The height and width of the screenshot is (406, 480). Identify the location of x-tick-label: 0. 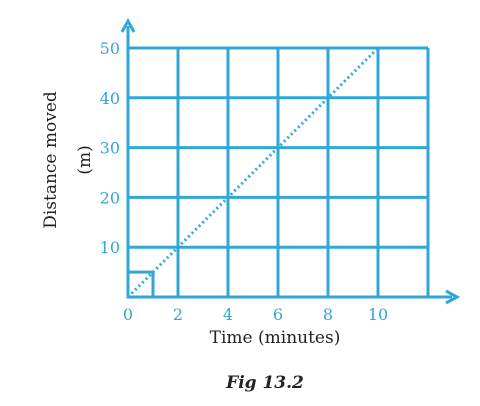
(128, 314).